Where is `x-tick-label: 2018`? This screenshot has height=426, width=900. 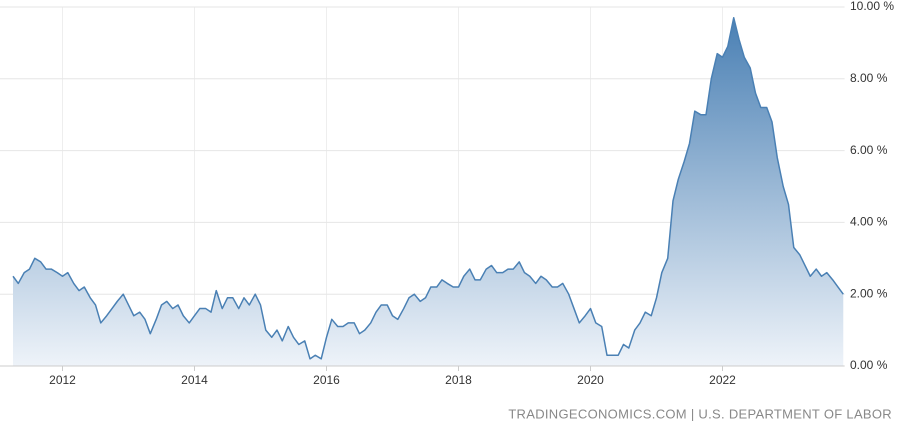
x-tick-label: 2018 is located at coordinates (458, 380).